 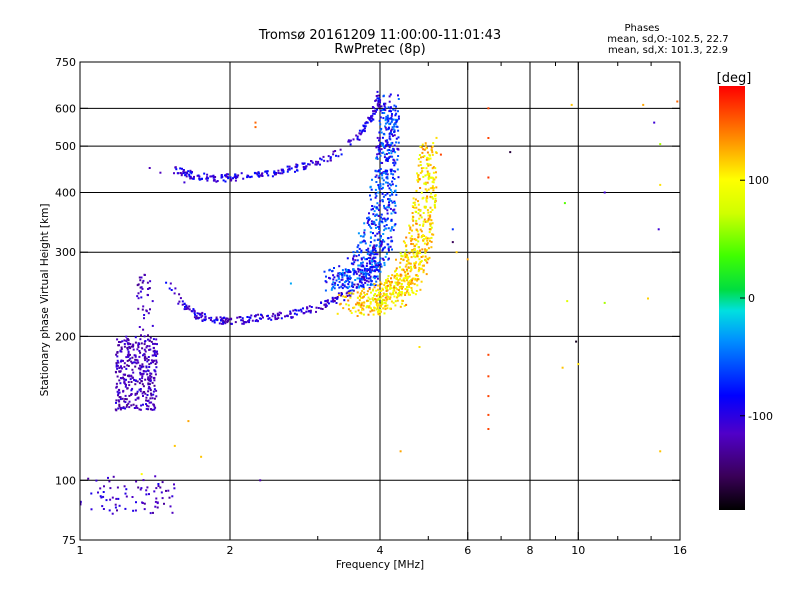 What do you see at coordinates (395, 287) in the screenshot?
I see `data-point-1943` at bounding box center [395, 287].